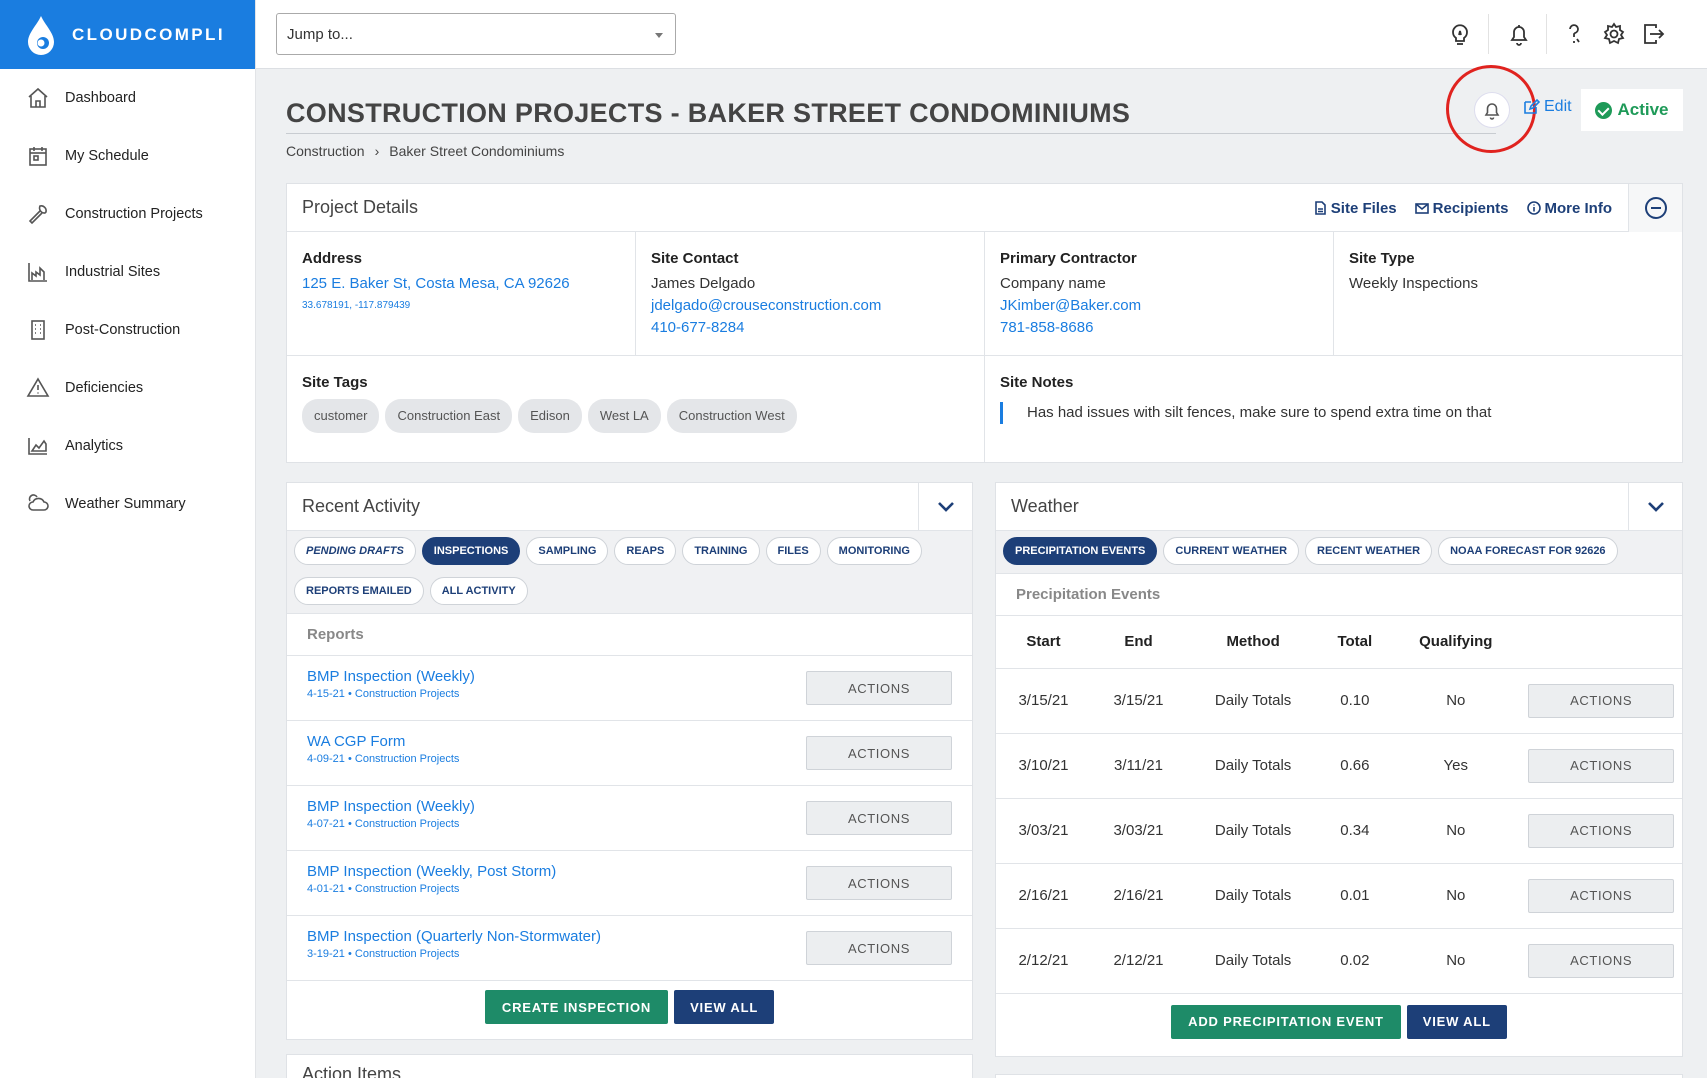  I want to click on recipients-link: Recipients, so click(1461, 208).